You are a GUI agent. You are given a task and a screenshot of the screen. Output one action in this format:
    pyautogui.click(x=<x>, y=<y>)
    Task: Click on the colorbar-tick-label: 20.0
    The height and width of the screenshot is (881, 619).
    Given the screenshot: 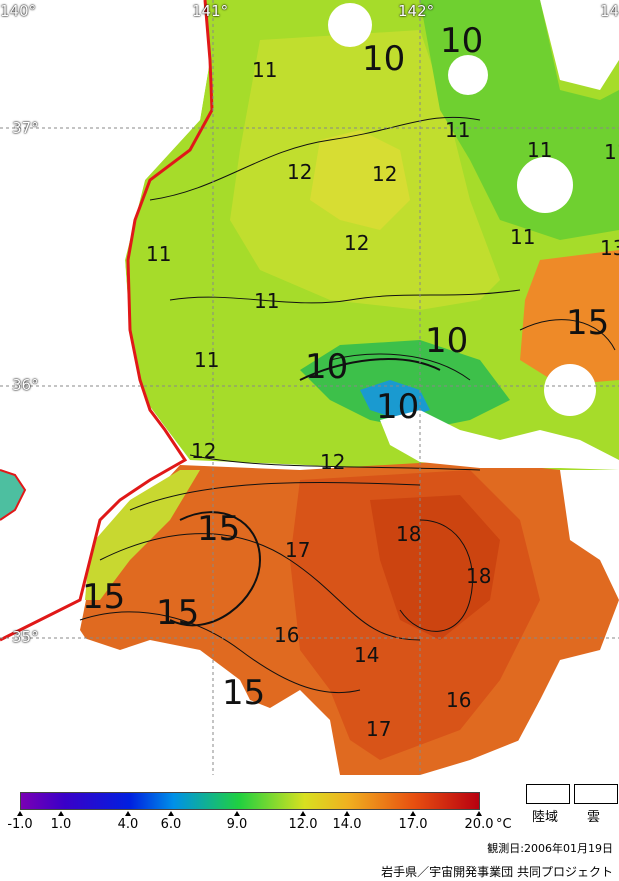 What is the action you would take?
    pyautogui.click(x=479, y=824)
    